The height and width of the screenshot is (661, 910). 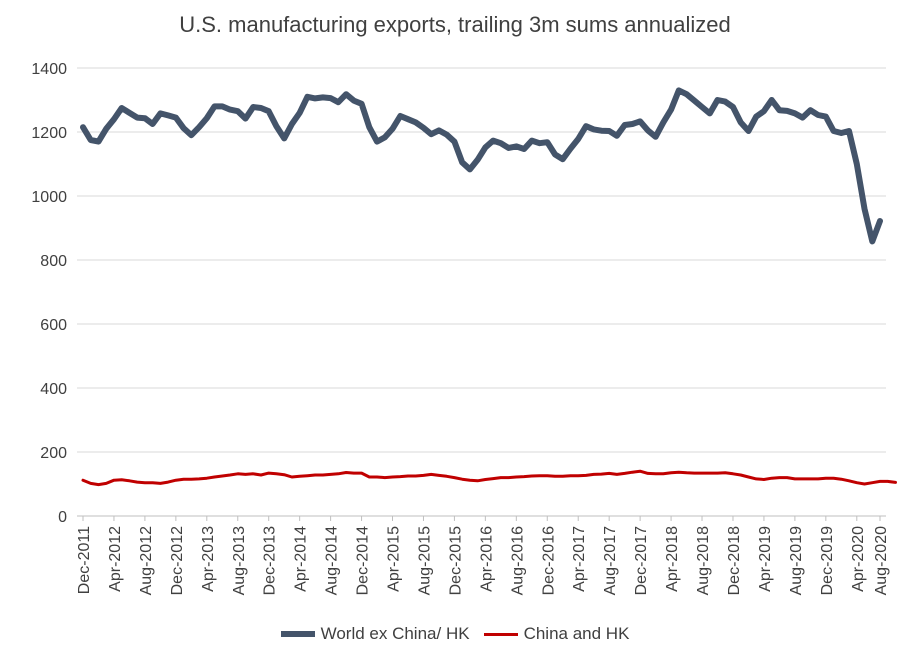 What do you see at coordinates (500, 634) in the screenshot?
I see `legend-swatch-china` at bounding box center [500, 634].